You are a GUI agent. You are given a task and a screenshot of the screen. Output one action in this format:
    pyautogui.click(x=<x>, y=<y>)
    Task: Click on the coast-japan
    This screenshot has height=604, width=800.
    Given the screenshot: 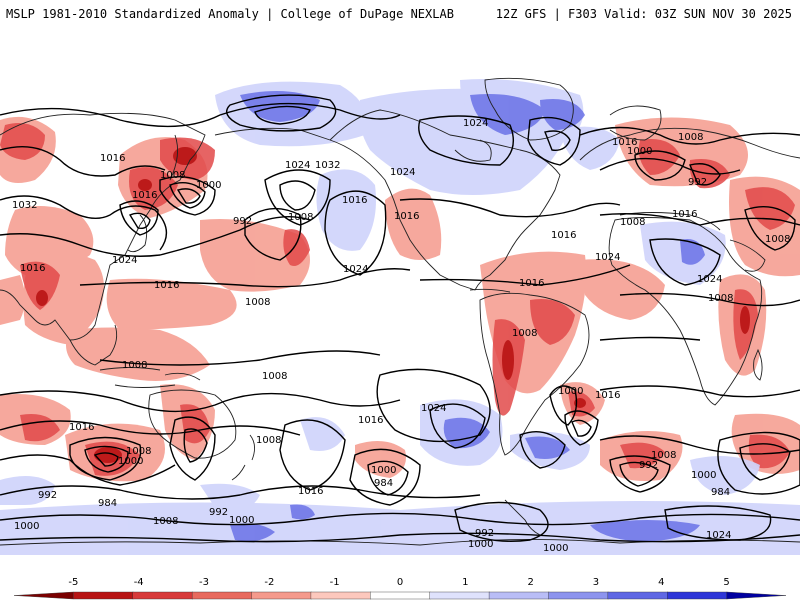 What is the action you would take?
    pyautogui.click(x=137, y=233)
    